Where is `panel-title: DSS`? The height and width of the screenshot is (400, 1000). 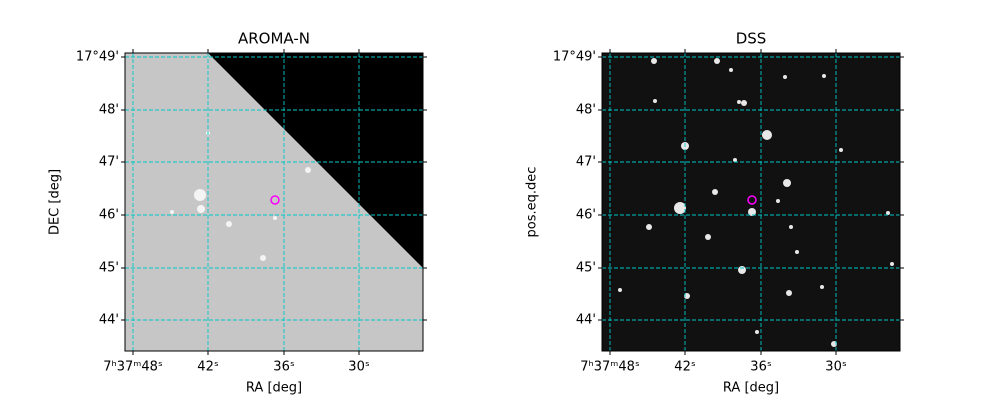
panel-title: DSS is located at coordinates (751, 39).